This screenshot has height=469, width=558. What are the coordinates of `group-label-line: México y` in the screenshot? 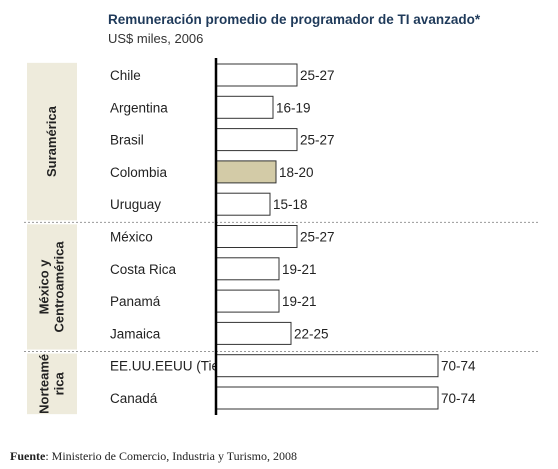 It's located at (44, 287).